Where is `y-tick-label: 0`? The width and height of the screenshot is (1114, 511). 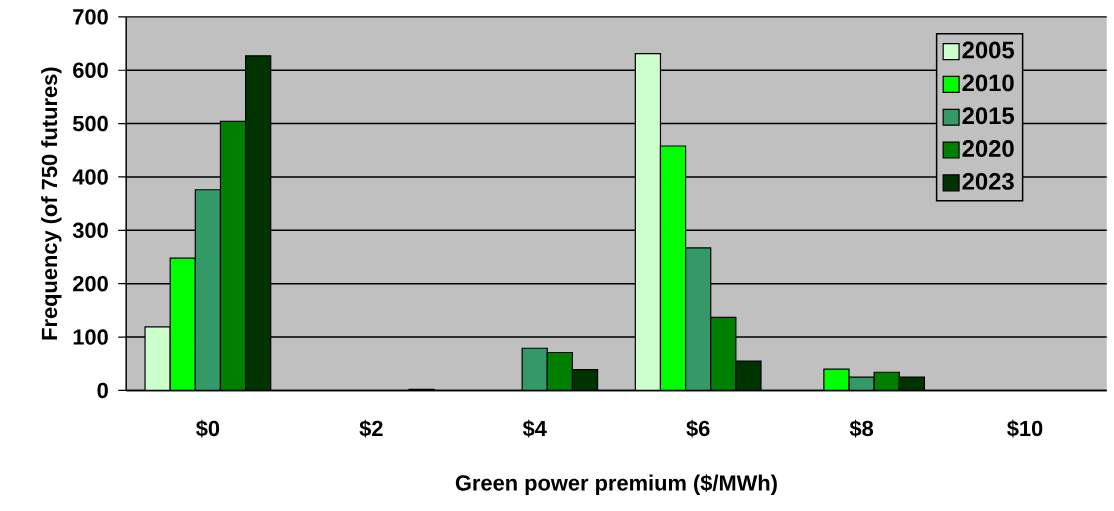
y-tick-label: 0 is located at coordinates (102, 390).